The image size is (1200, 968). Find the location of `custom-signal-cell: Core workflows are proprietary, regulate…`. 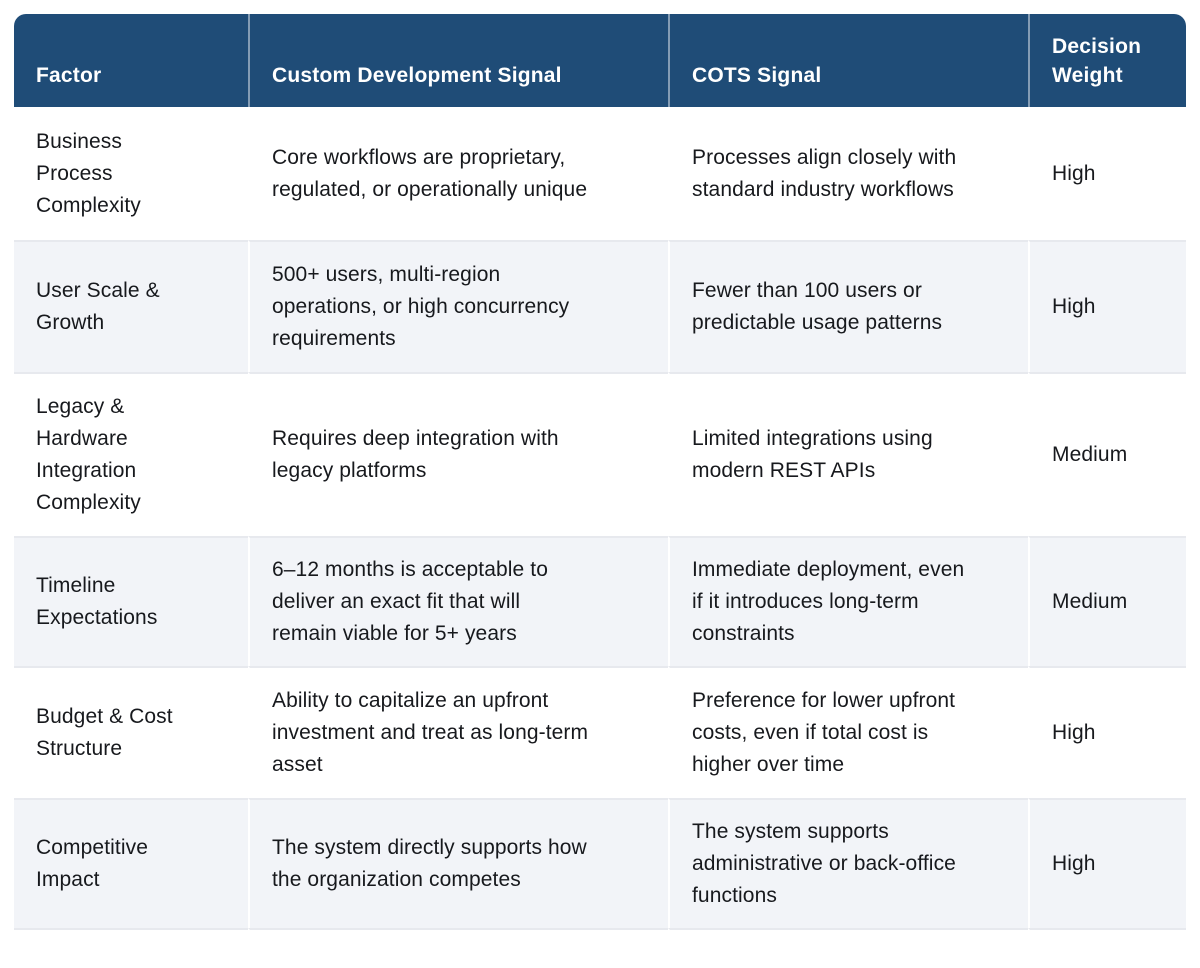

custom-signal-cell: Core workflows are proprietary, regulate… is located at coordinates (458, 173).